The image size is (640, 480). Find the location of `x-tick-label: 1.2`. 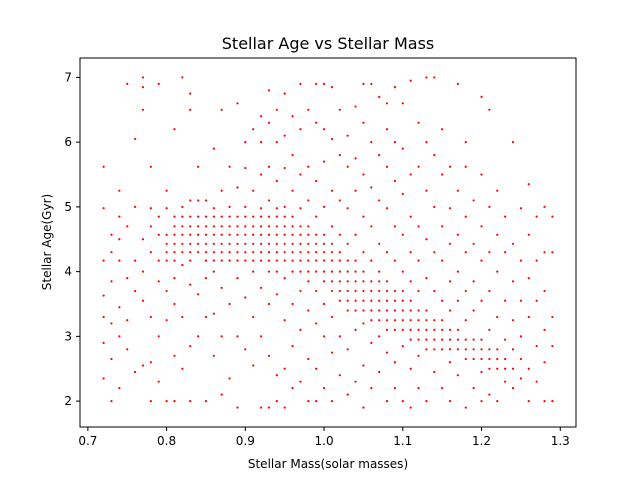

x-tick-label: 1.2 is located at coordinates (481, 441).